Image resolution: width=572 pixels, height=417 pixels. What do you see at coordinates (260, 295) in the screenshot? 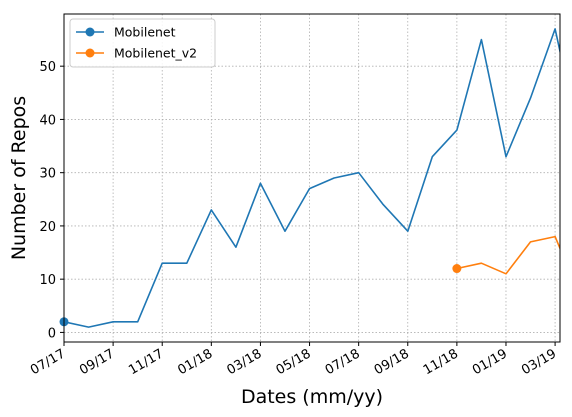
I see `marker-layer` at bounding box center [260, 295].